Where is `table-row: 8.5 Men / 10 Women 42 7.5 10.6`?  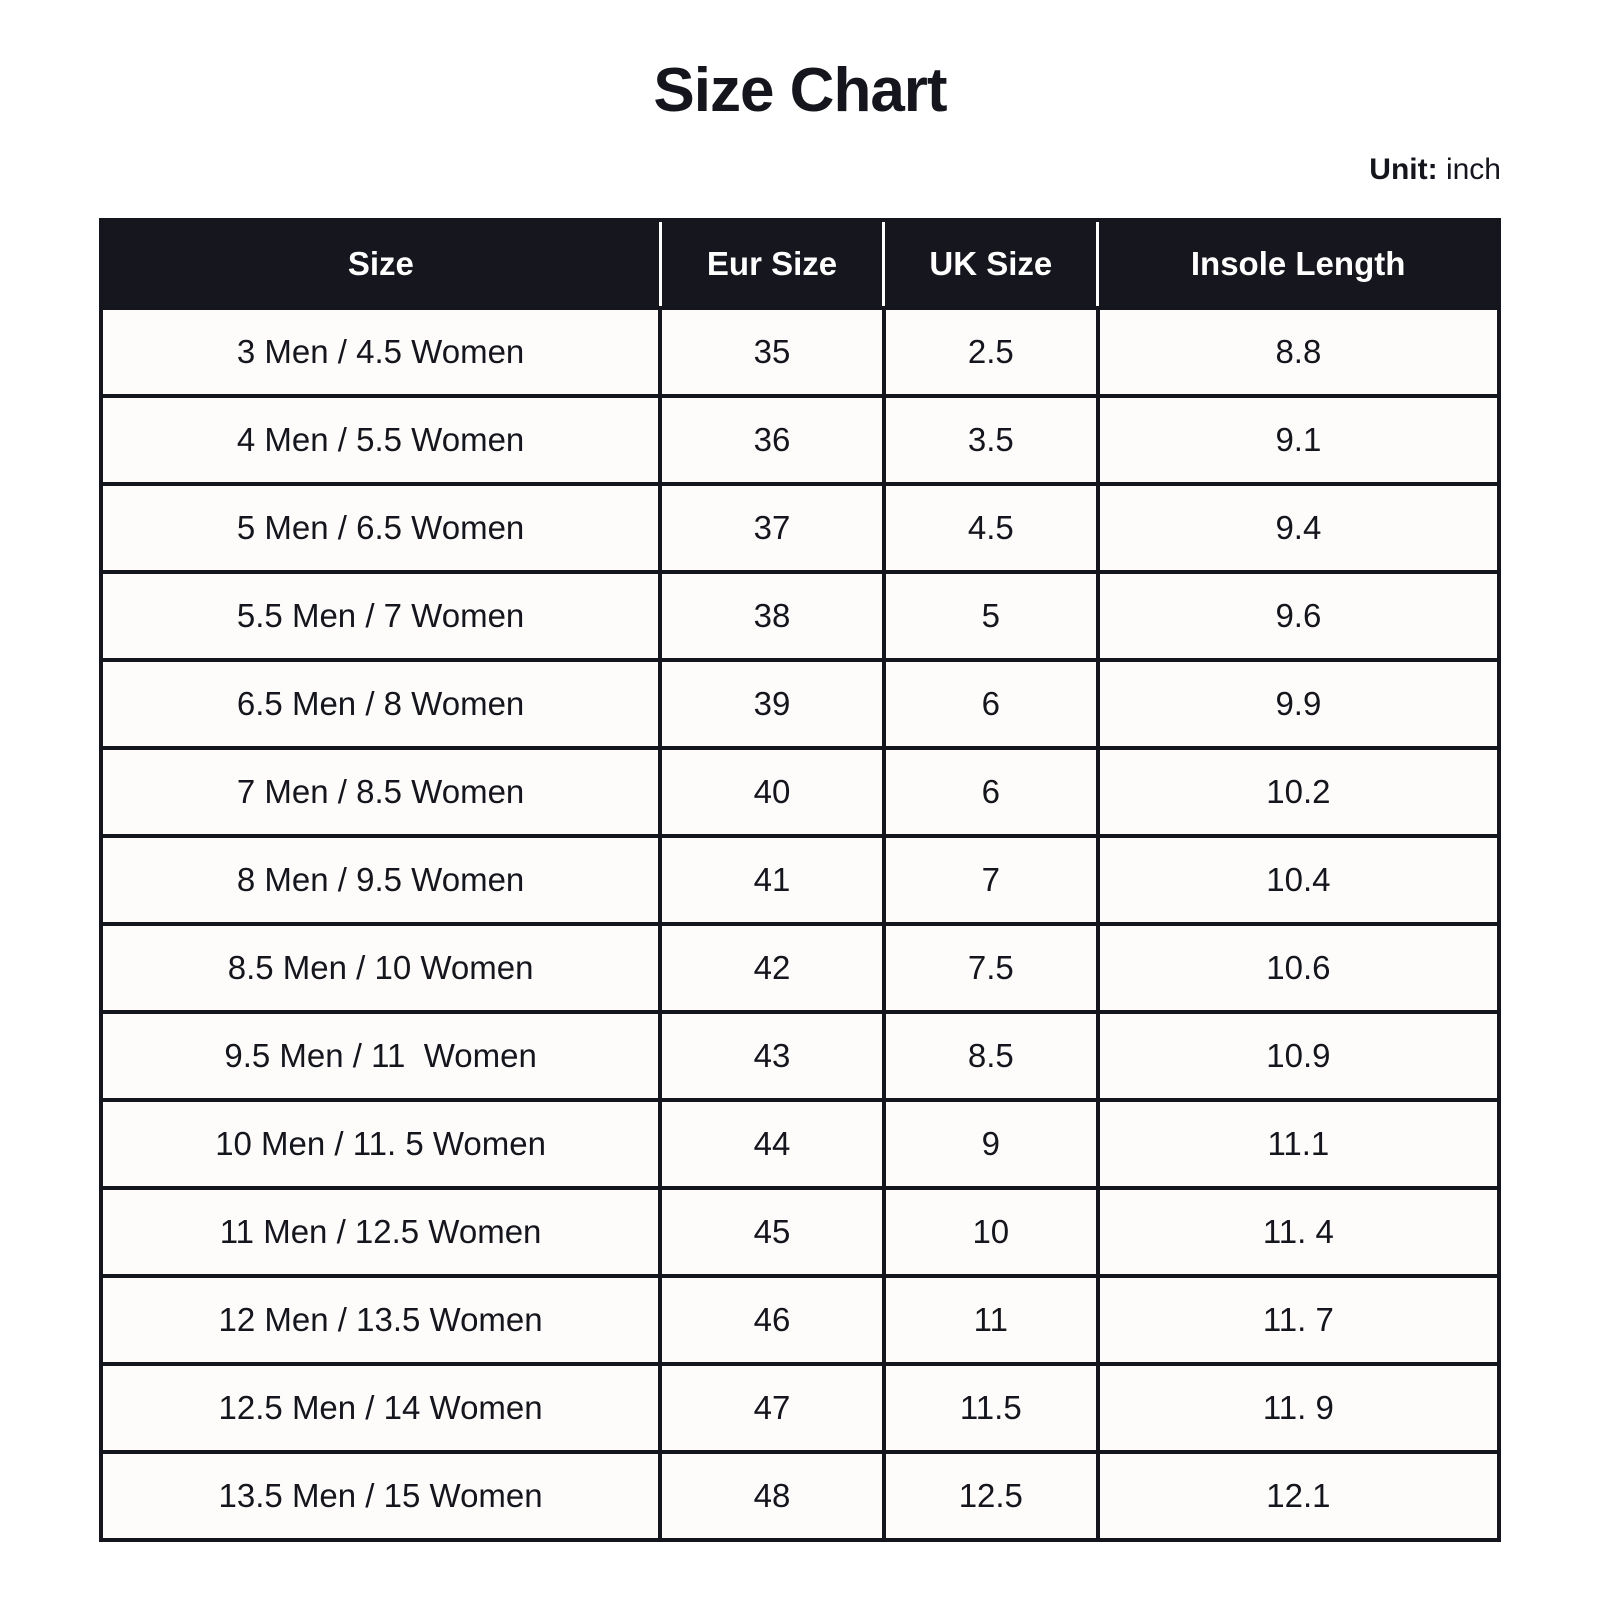
table-row: 8.5 Men / 10 Women 42 7.5 10.6 is located at coordinates (800, 968).